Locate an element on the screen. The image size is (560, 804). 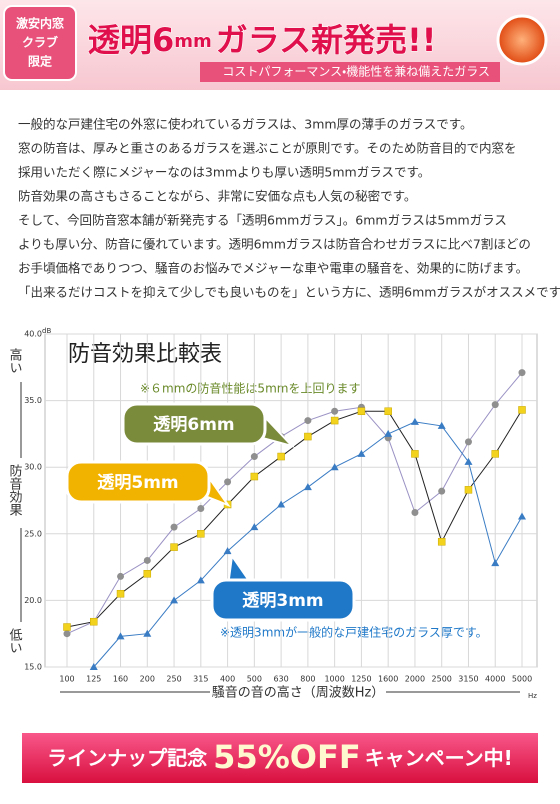
title-part: mm is located at coordinates (193, 41).